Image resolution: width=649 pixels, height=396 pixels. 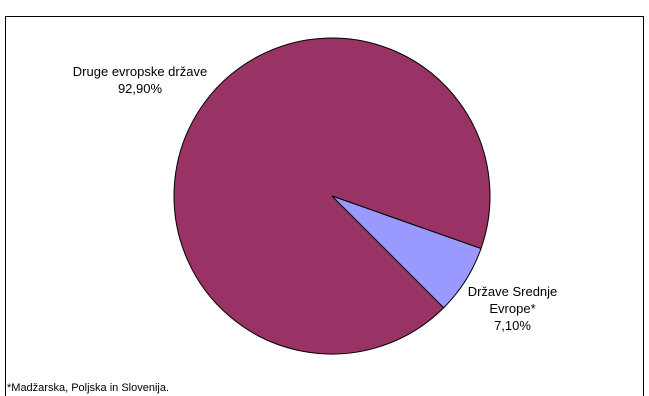 I want to click on slice-label: Druge evropske države 92,90%, so click(x=140, y=80).